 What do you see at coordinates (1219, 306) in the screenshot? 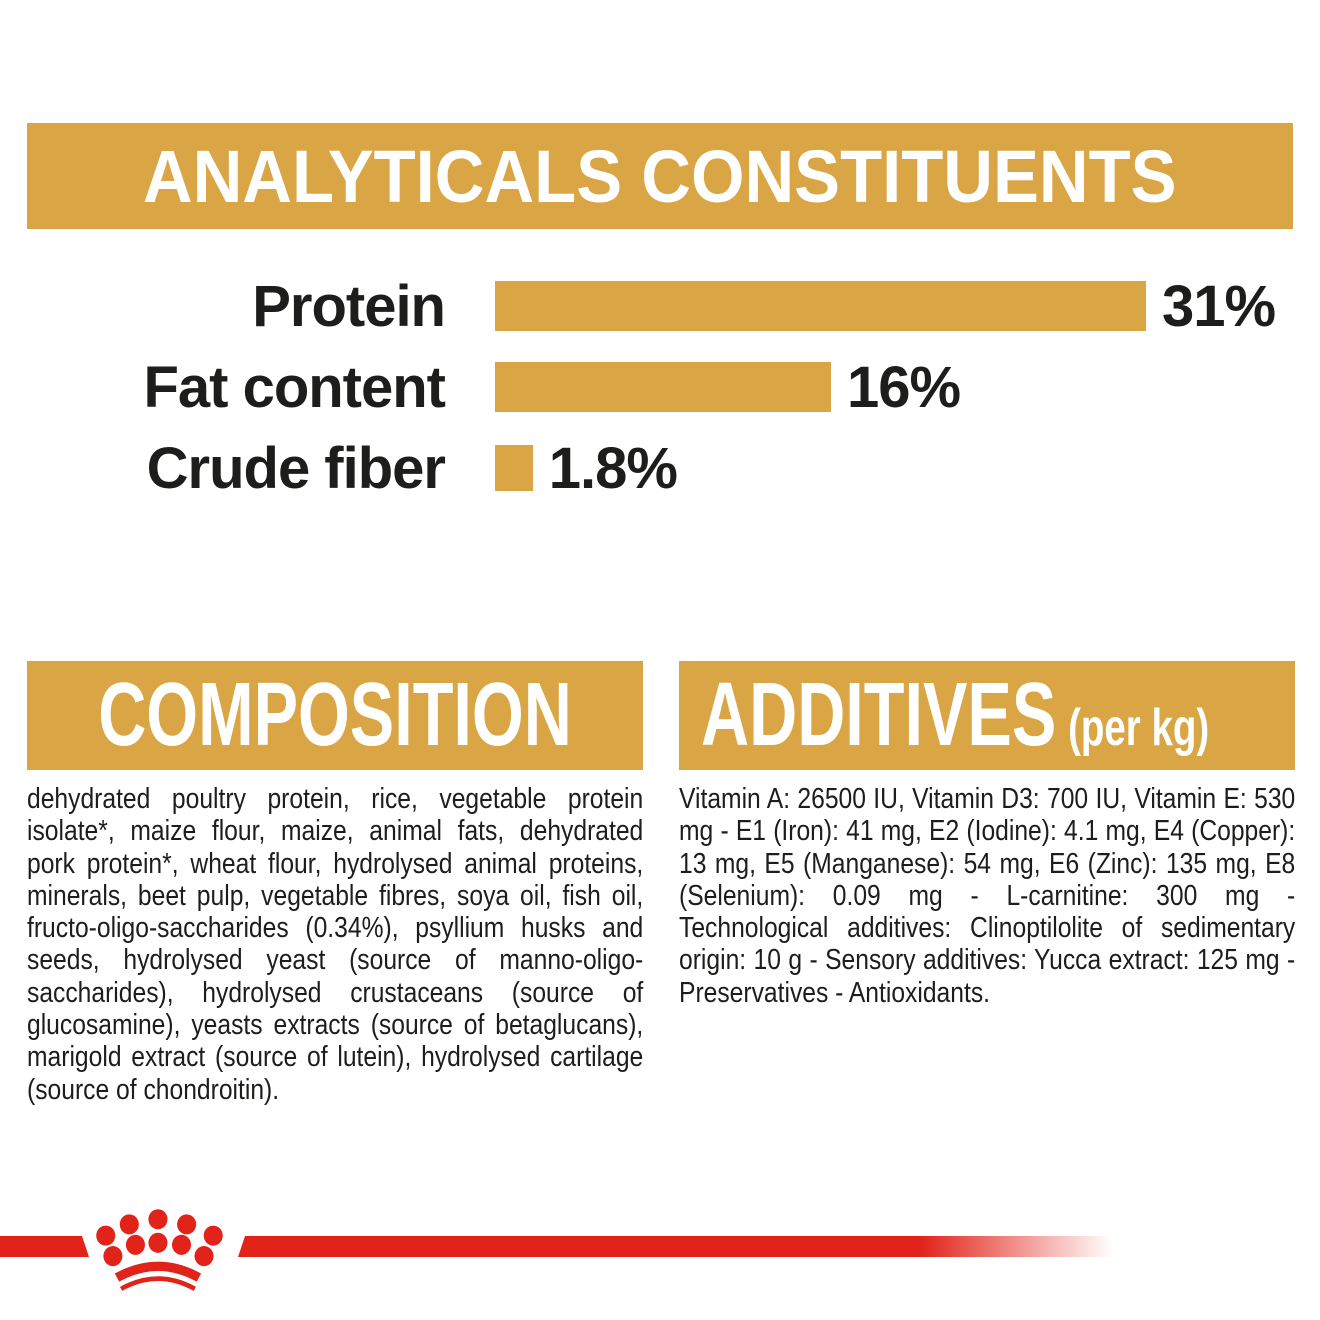
I see `chart-value-protein: 31%` at bounding box center [1219, 306].